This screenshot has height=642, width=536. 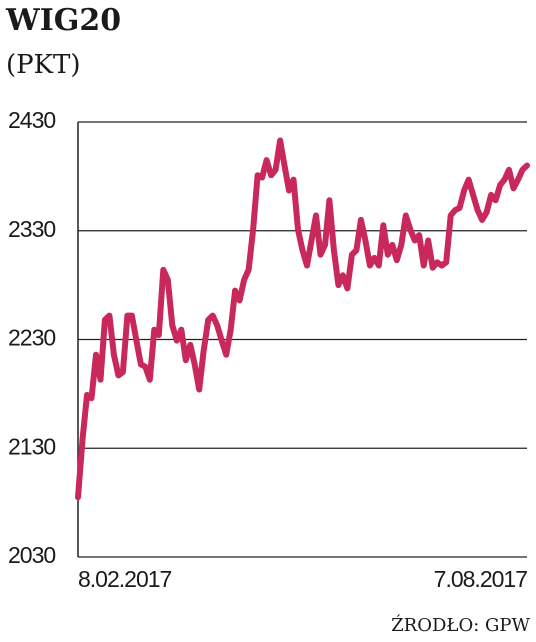 What do you see at coordinates (31, 120) in the screenshot?
I see `y-tick-label: 2430` at bounding box center [31, 120].